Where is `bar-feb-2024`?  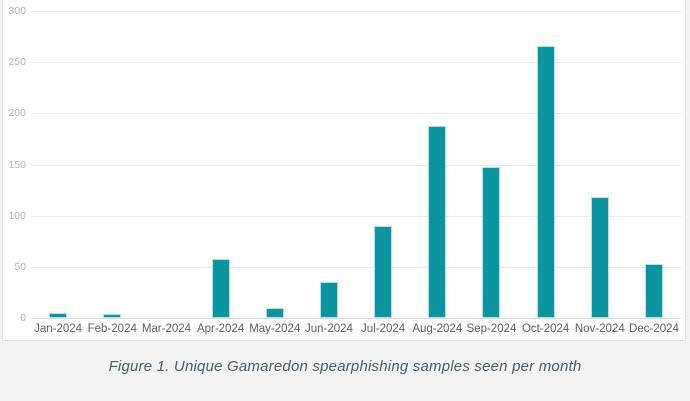
bar-feb-2024 is located at coordinates (112, 315).